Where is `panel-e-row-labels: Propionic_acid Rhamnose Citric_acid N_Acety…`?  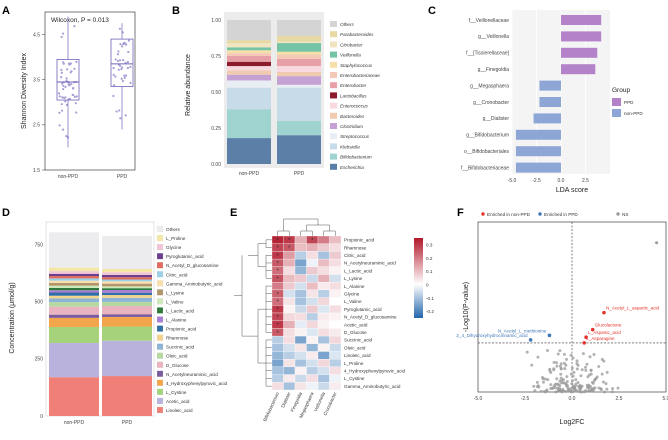 panel-e-row-labels: Propionic_acid Rhamnose Citric_acid N_Acety… is located at coordinates (374, 313).